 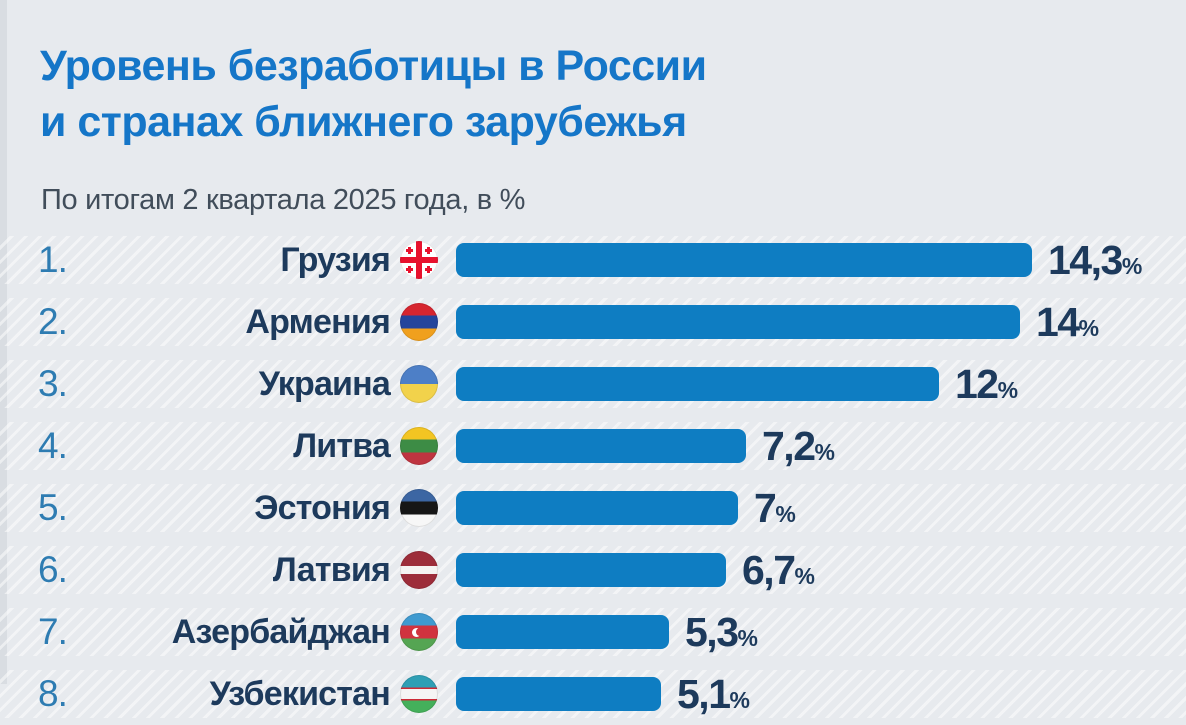 What do you see at coordinates (53, 631) in the screenshot?
I see `rank-label: 7.` at bounding box center [53, 631].